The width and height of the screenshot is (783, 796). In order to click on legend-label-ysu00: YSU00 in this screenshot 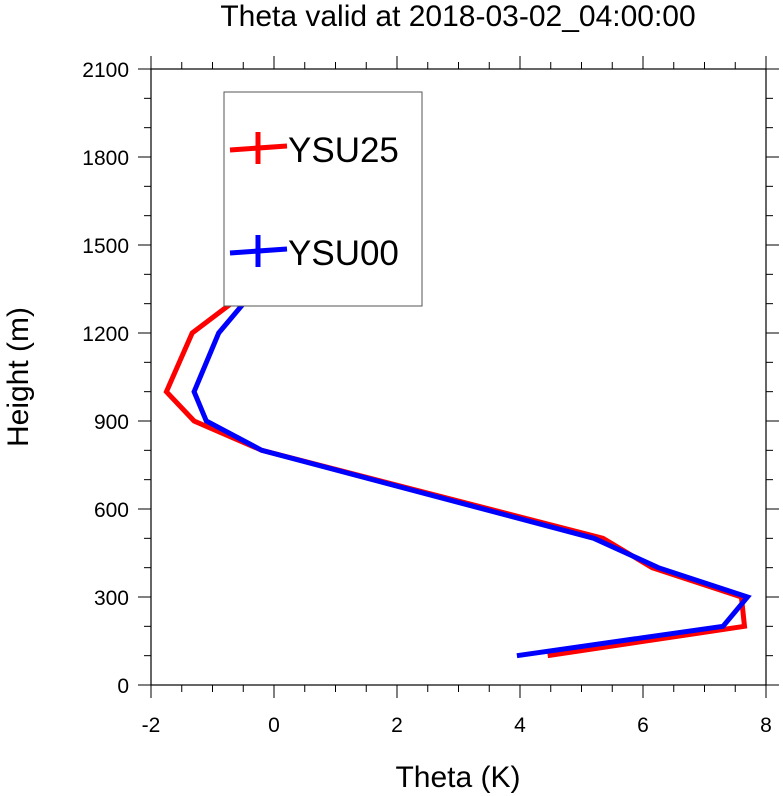, I will do `click(343, 253)`.